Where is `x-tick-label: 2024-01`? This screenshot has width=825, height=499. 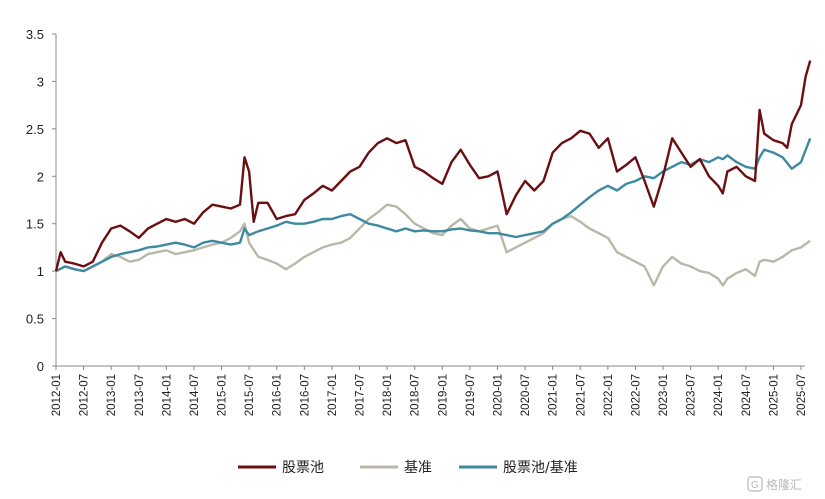
x-tick-label: 2024-01 is located at coordinates (719, 395).